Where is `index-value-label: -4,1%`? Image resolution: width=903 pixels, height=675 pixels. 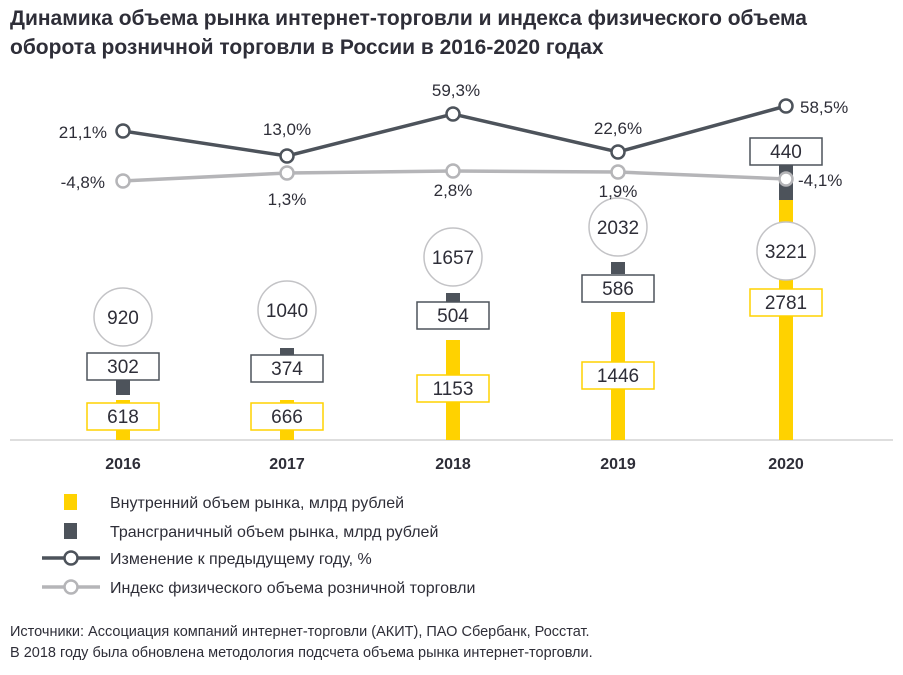
index-value-label: -4,1% is located at coordinates (820, 180).